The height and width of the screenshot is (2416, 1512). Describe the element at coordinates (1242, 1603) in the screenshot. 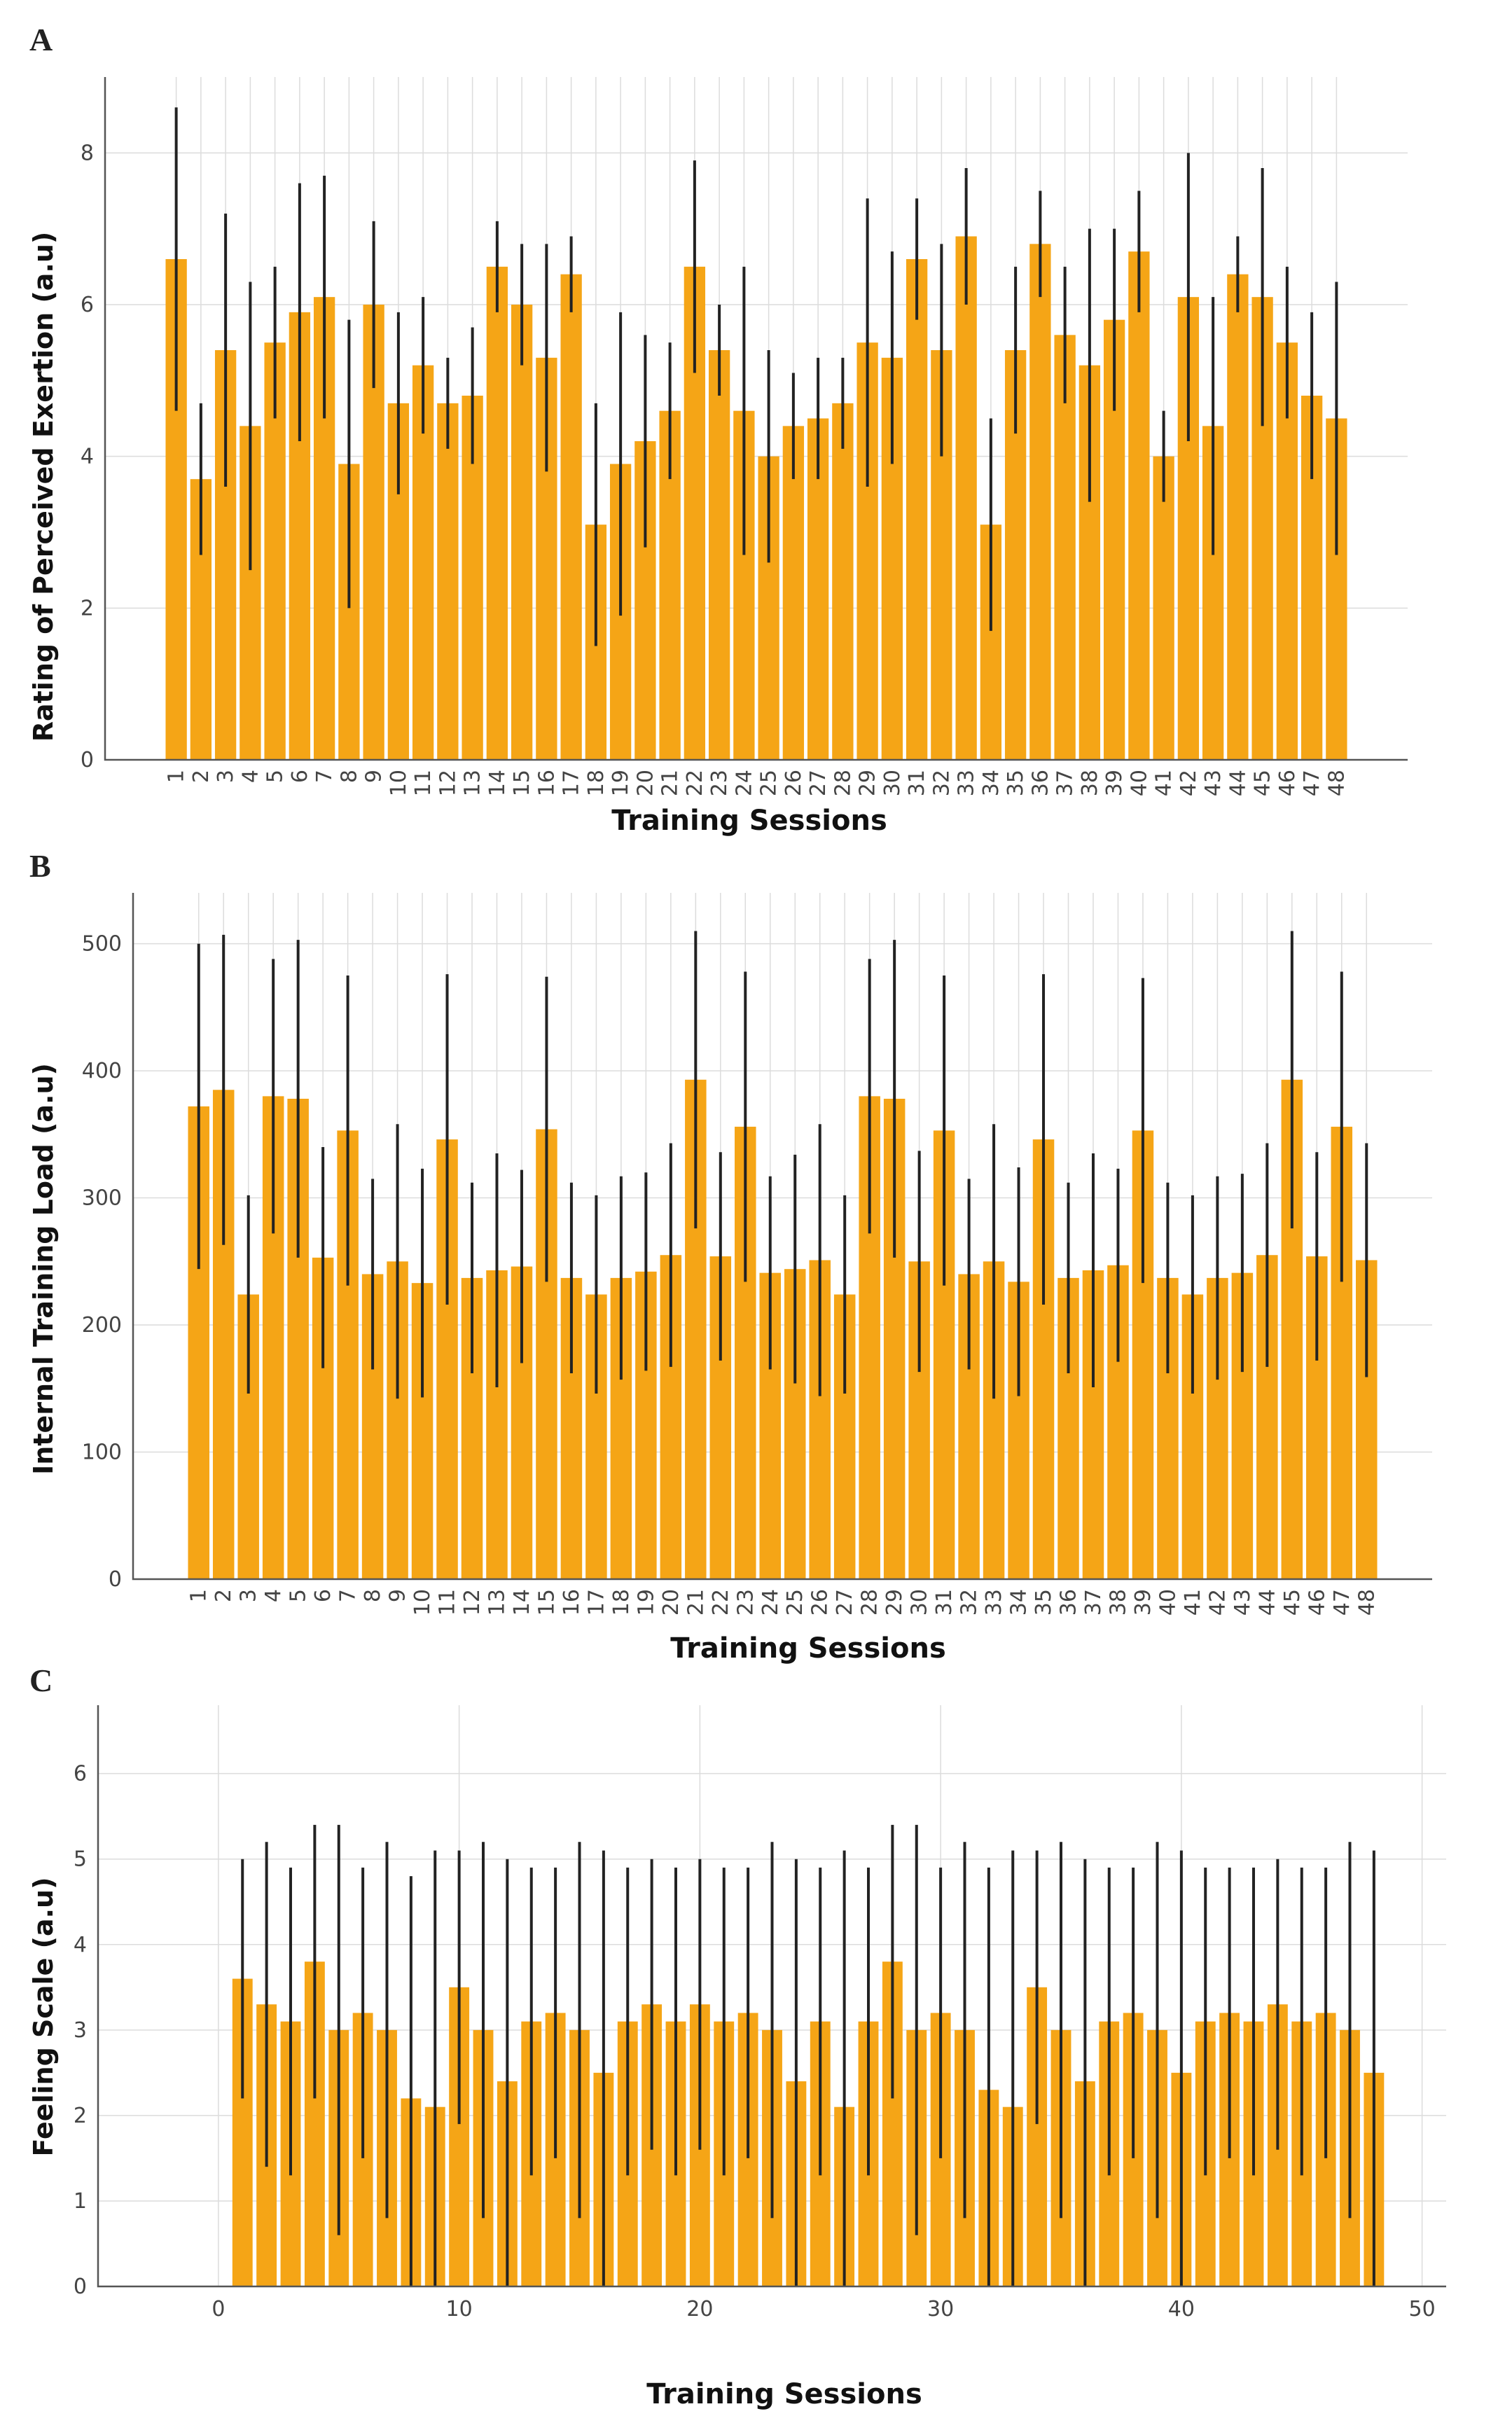

I see `panel-b-xtick-label: 43` at that location.